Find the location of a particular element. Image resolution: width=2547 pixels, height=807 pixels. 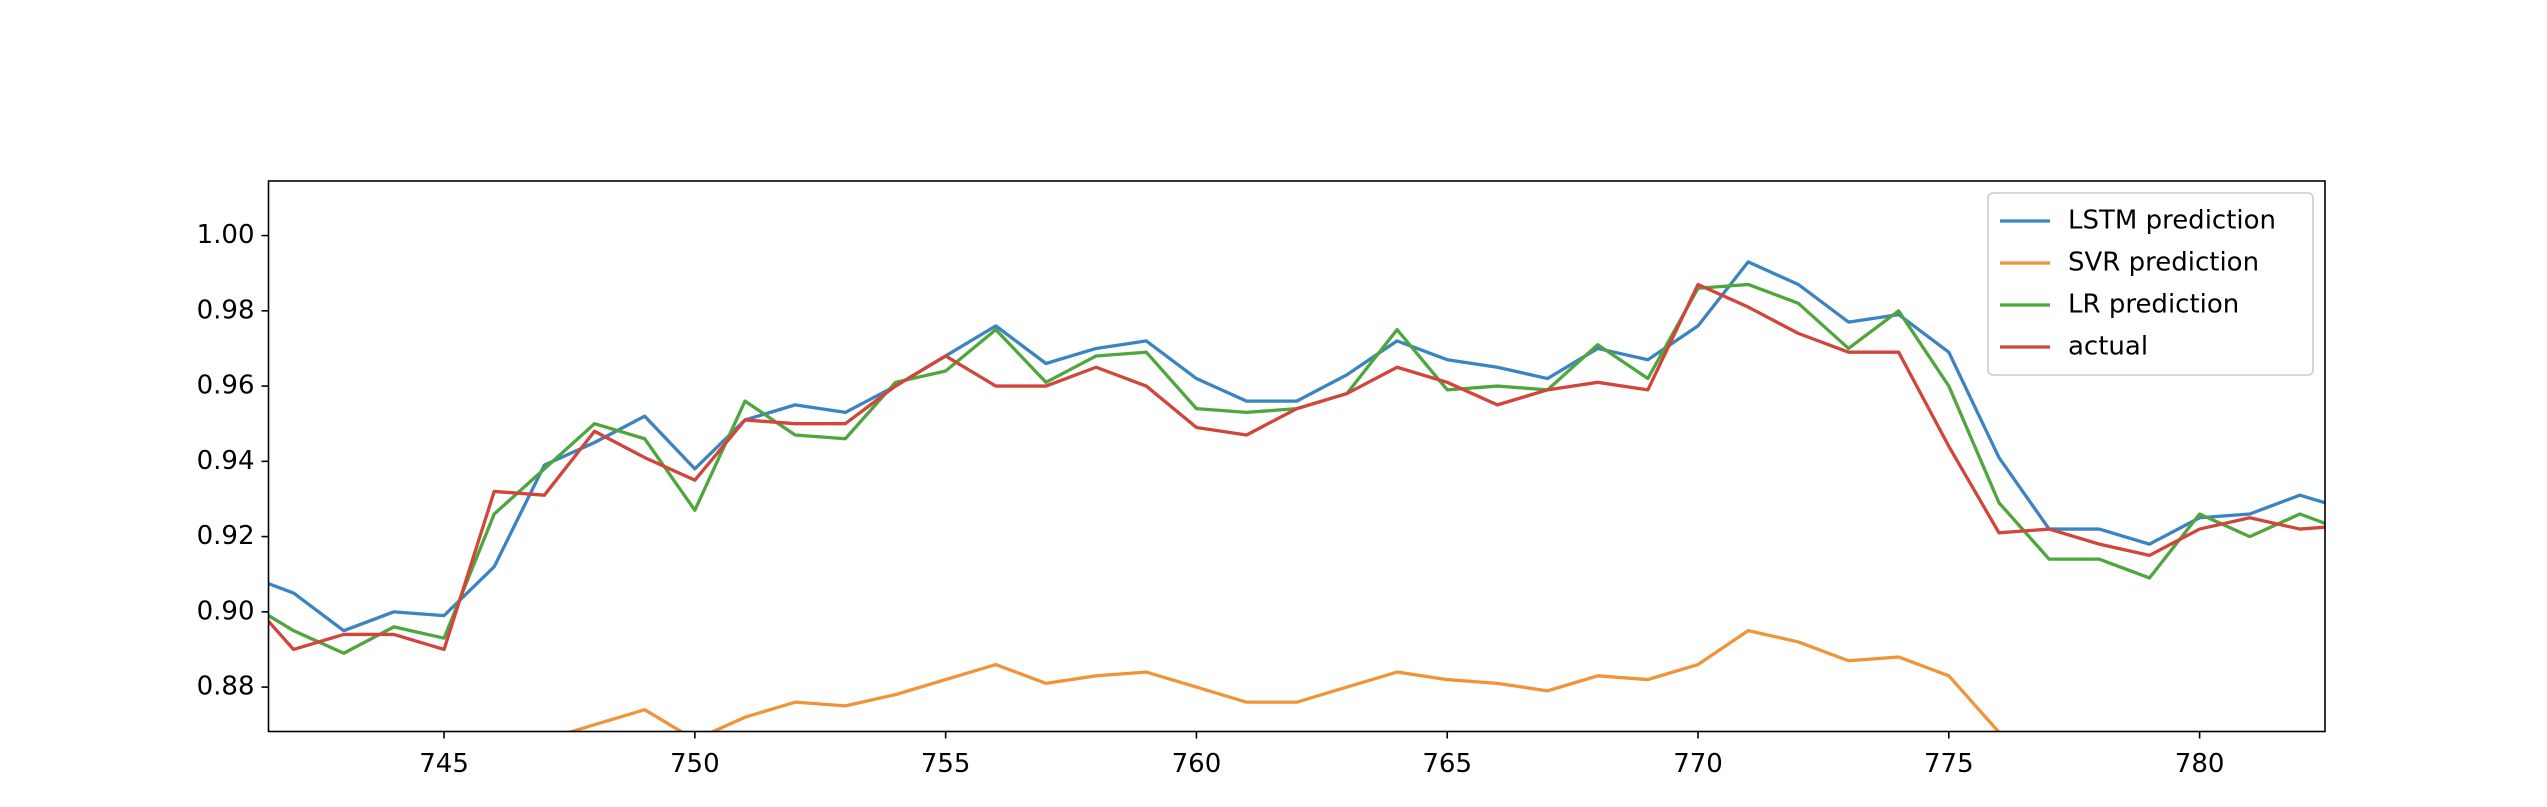

x-tick-label: 745 is located at coordinates (444, 764).